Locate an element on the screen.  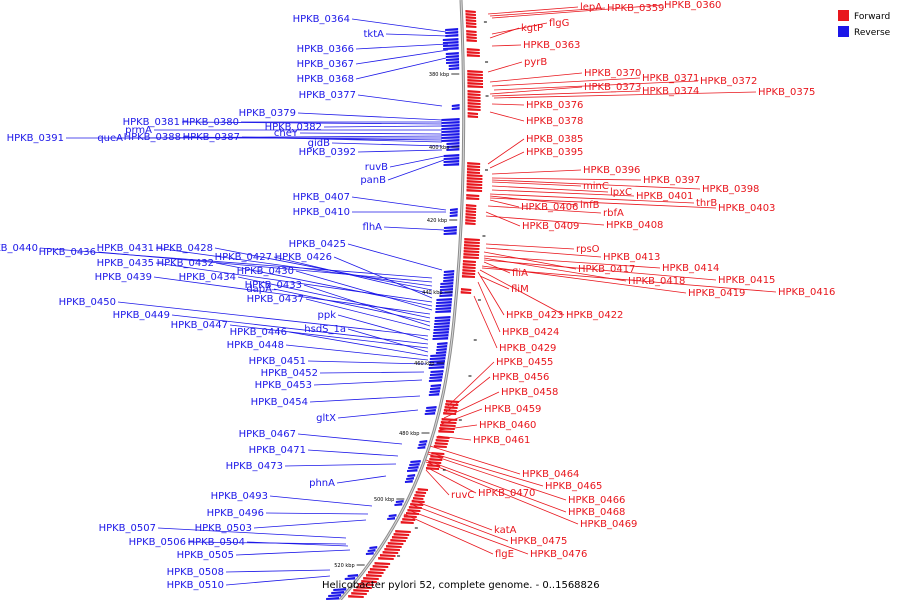
feature-label-rbfA: rbfA is located at coordinates (613, 213).